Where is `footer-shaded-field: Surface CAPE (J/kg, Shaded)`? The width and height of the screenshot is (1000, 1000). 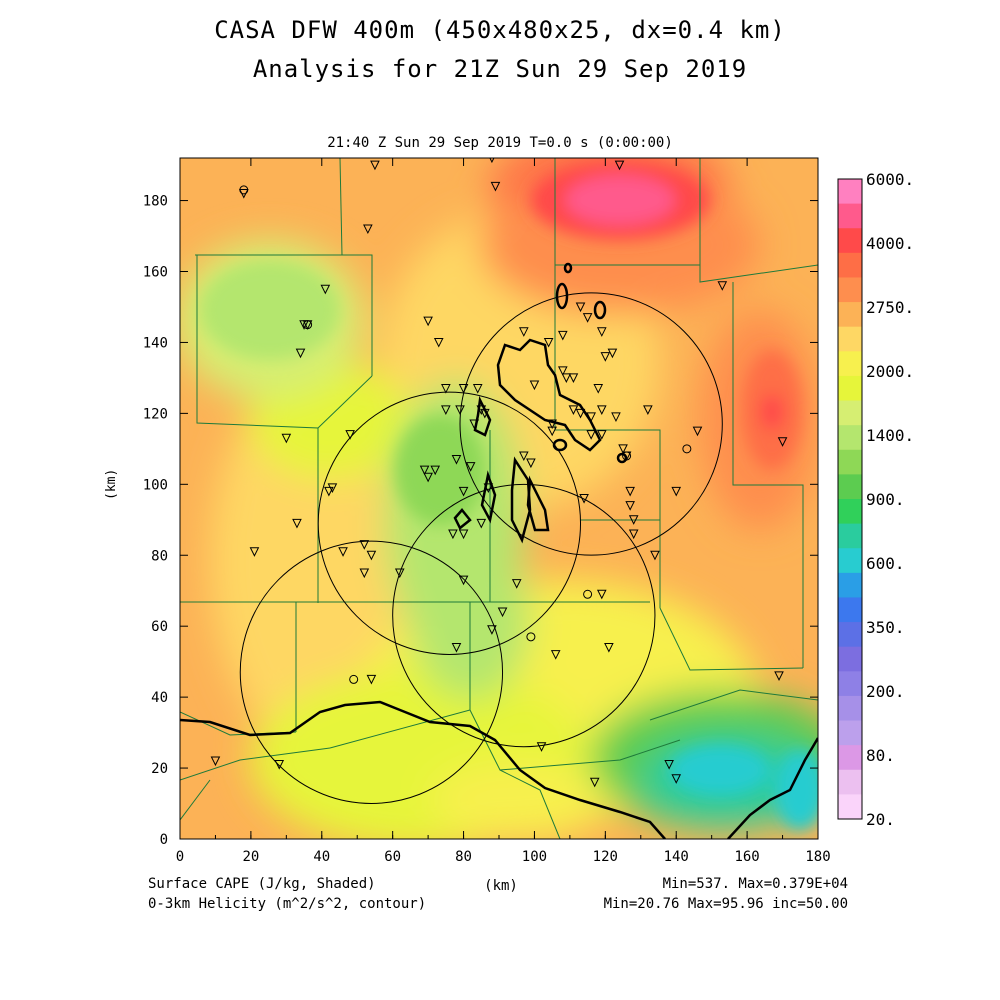 footer-shaded-field: Surface CAPE (J/kg, Shaded) is located at coordinates (262, 884).